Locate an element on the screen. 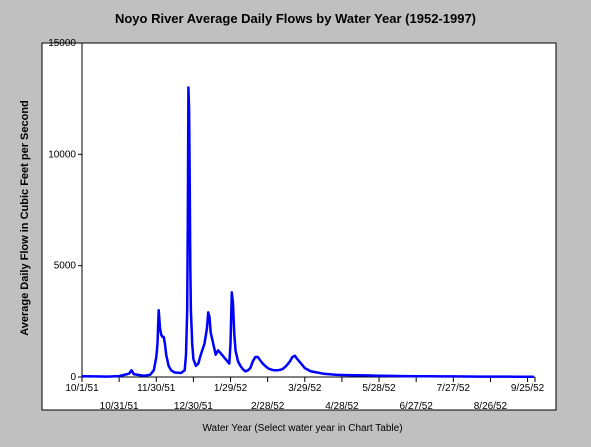 This screenshot has width=591, height=447. x-tick-label: 3/29/52 is located at coordinates (305, 388).